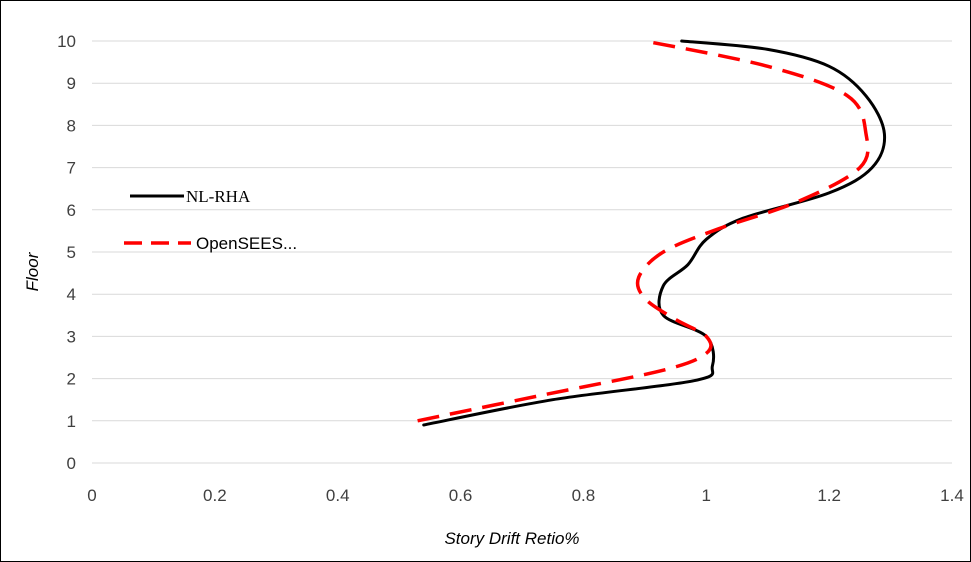 The width and height of the screenshot is (971, 562). What do you see at coordinates (584, 495) in the screenshot?
I see `x-tick-label: 0.8` at bounding box center [584, 495].